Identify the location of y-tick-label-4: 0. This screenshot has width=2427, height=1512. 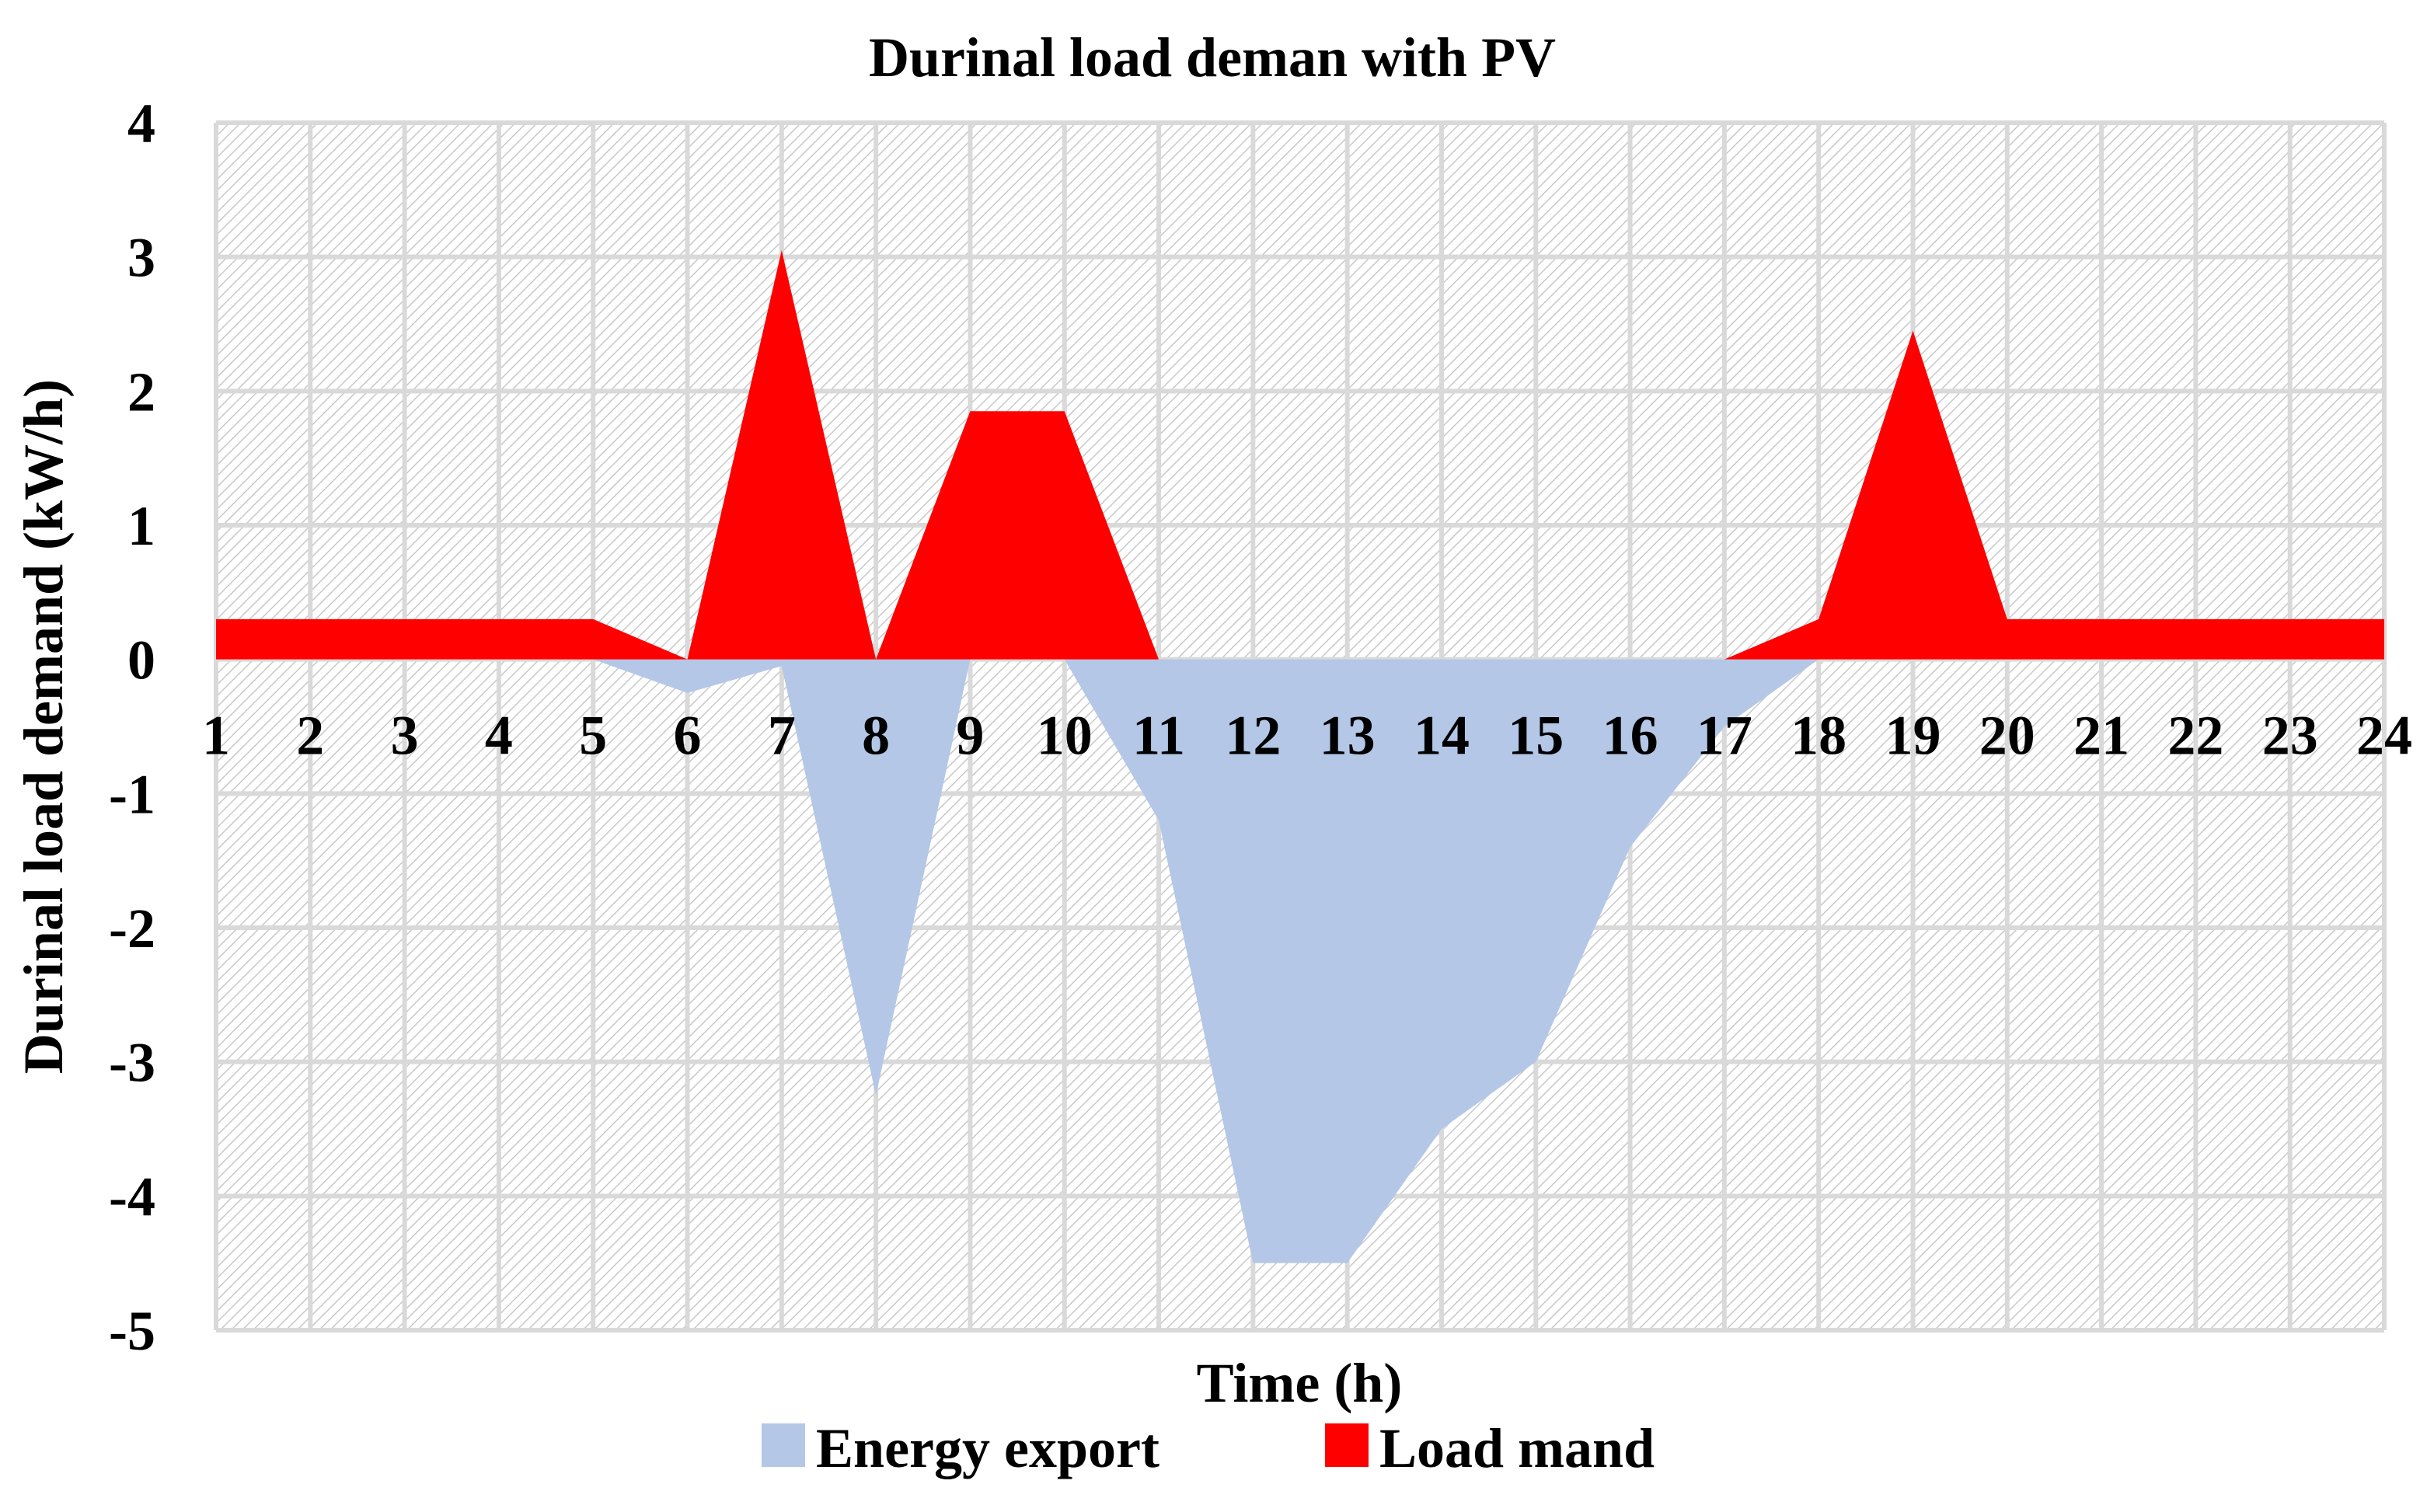
(141, 660).